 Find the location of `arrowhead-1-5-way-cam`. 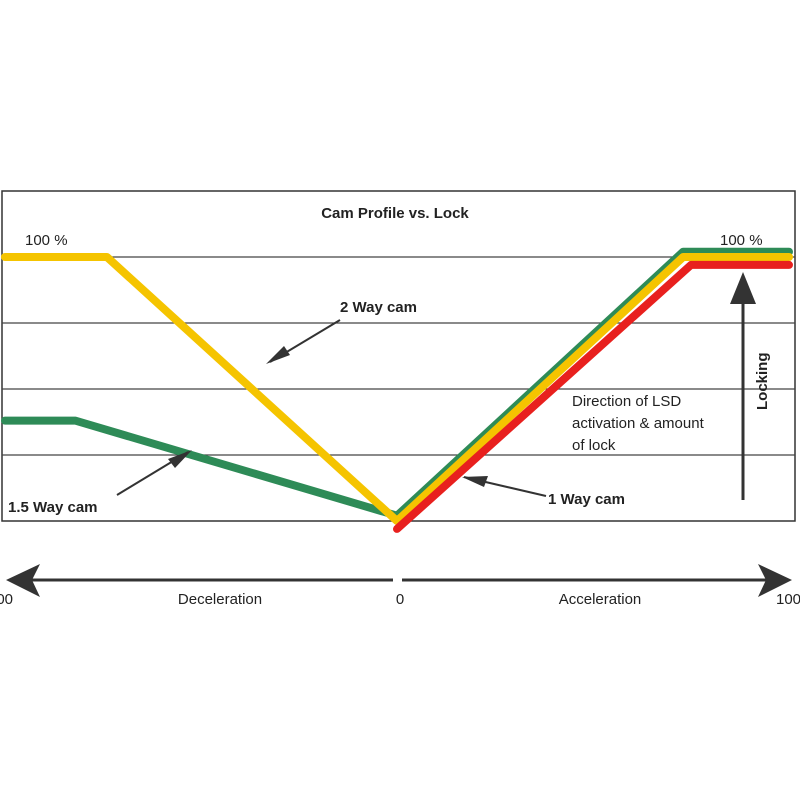

arrowhead-1-5-way-cam is located at coordinates (180, 459).